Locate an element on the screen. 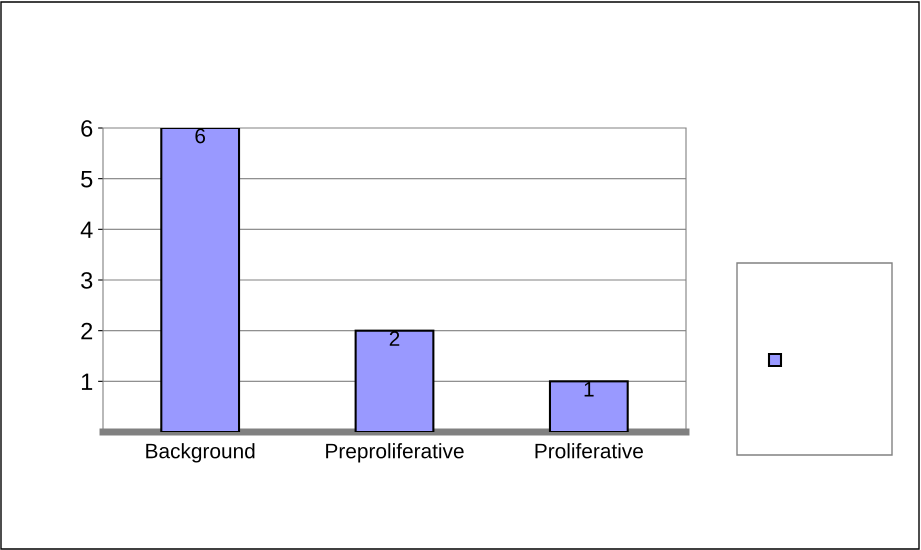 This screenshot has height=550, width=921. y-tick-label: 1 is located at coordinates (87, 382).